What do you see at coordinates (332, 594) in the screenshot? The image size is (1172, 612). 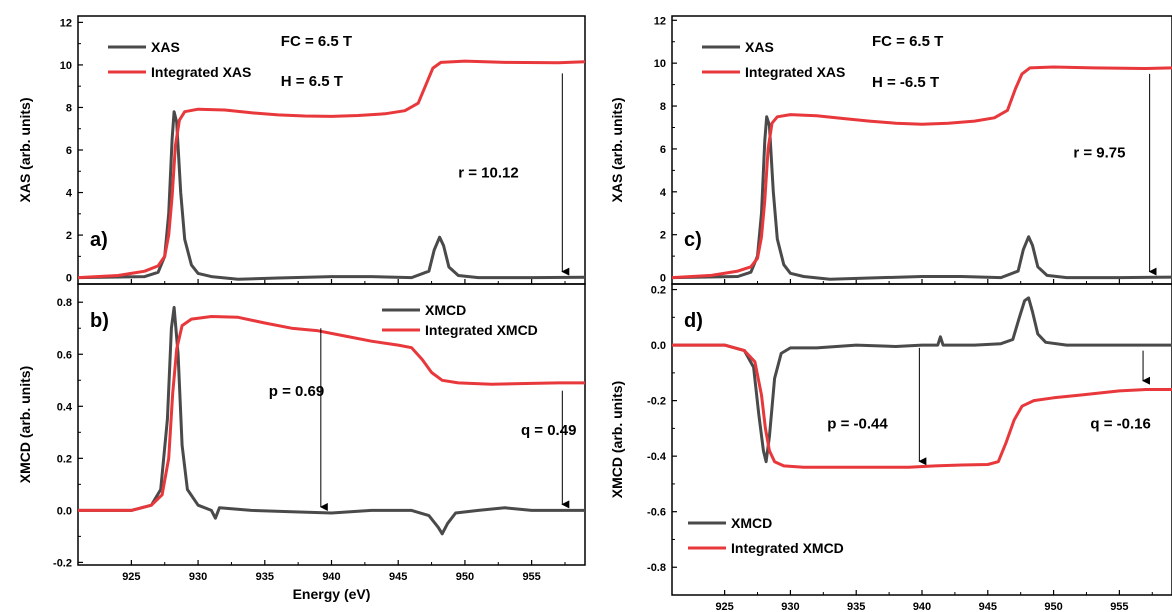 I see `x-axis-label: Energy (eV)` at bounding box center [332, 594].